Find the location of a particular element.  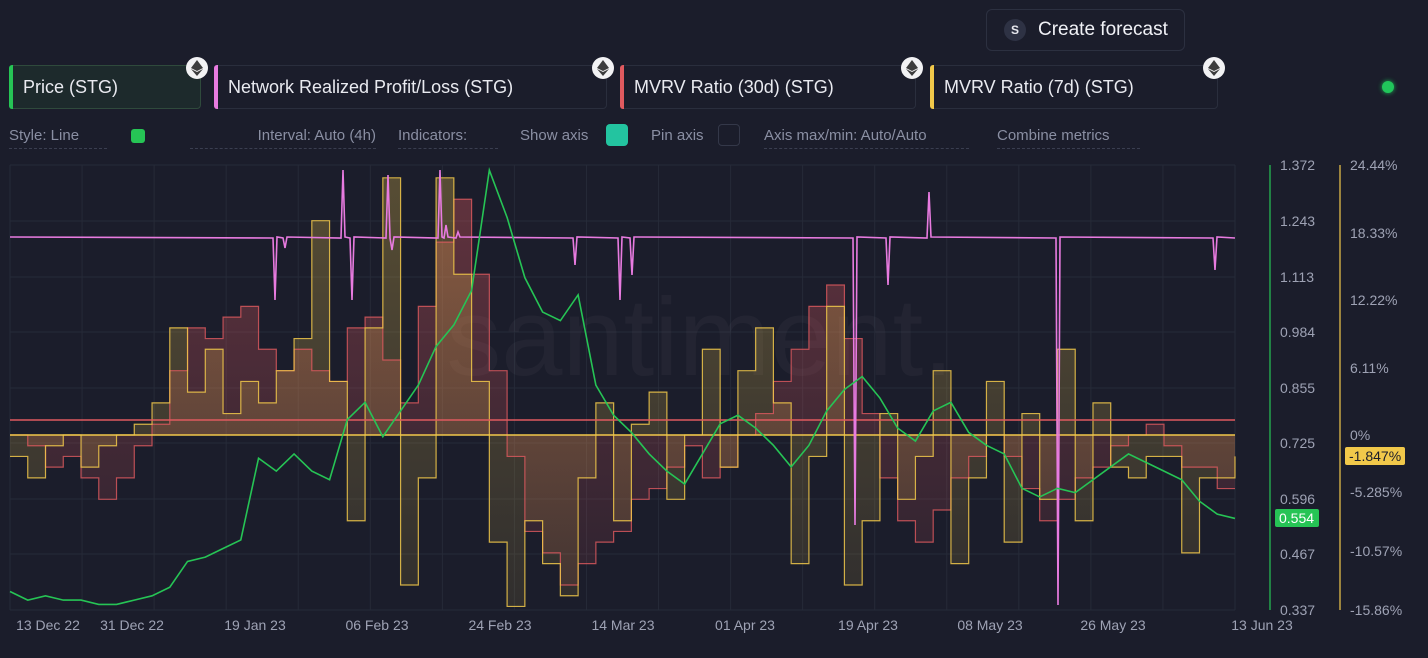

price-axis-tick: 0.596 is located at coordinates (1297, 499).